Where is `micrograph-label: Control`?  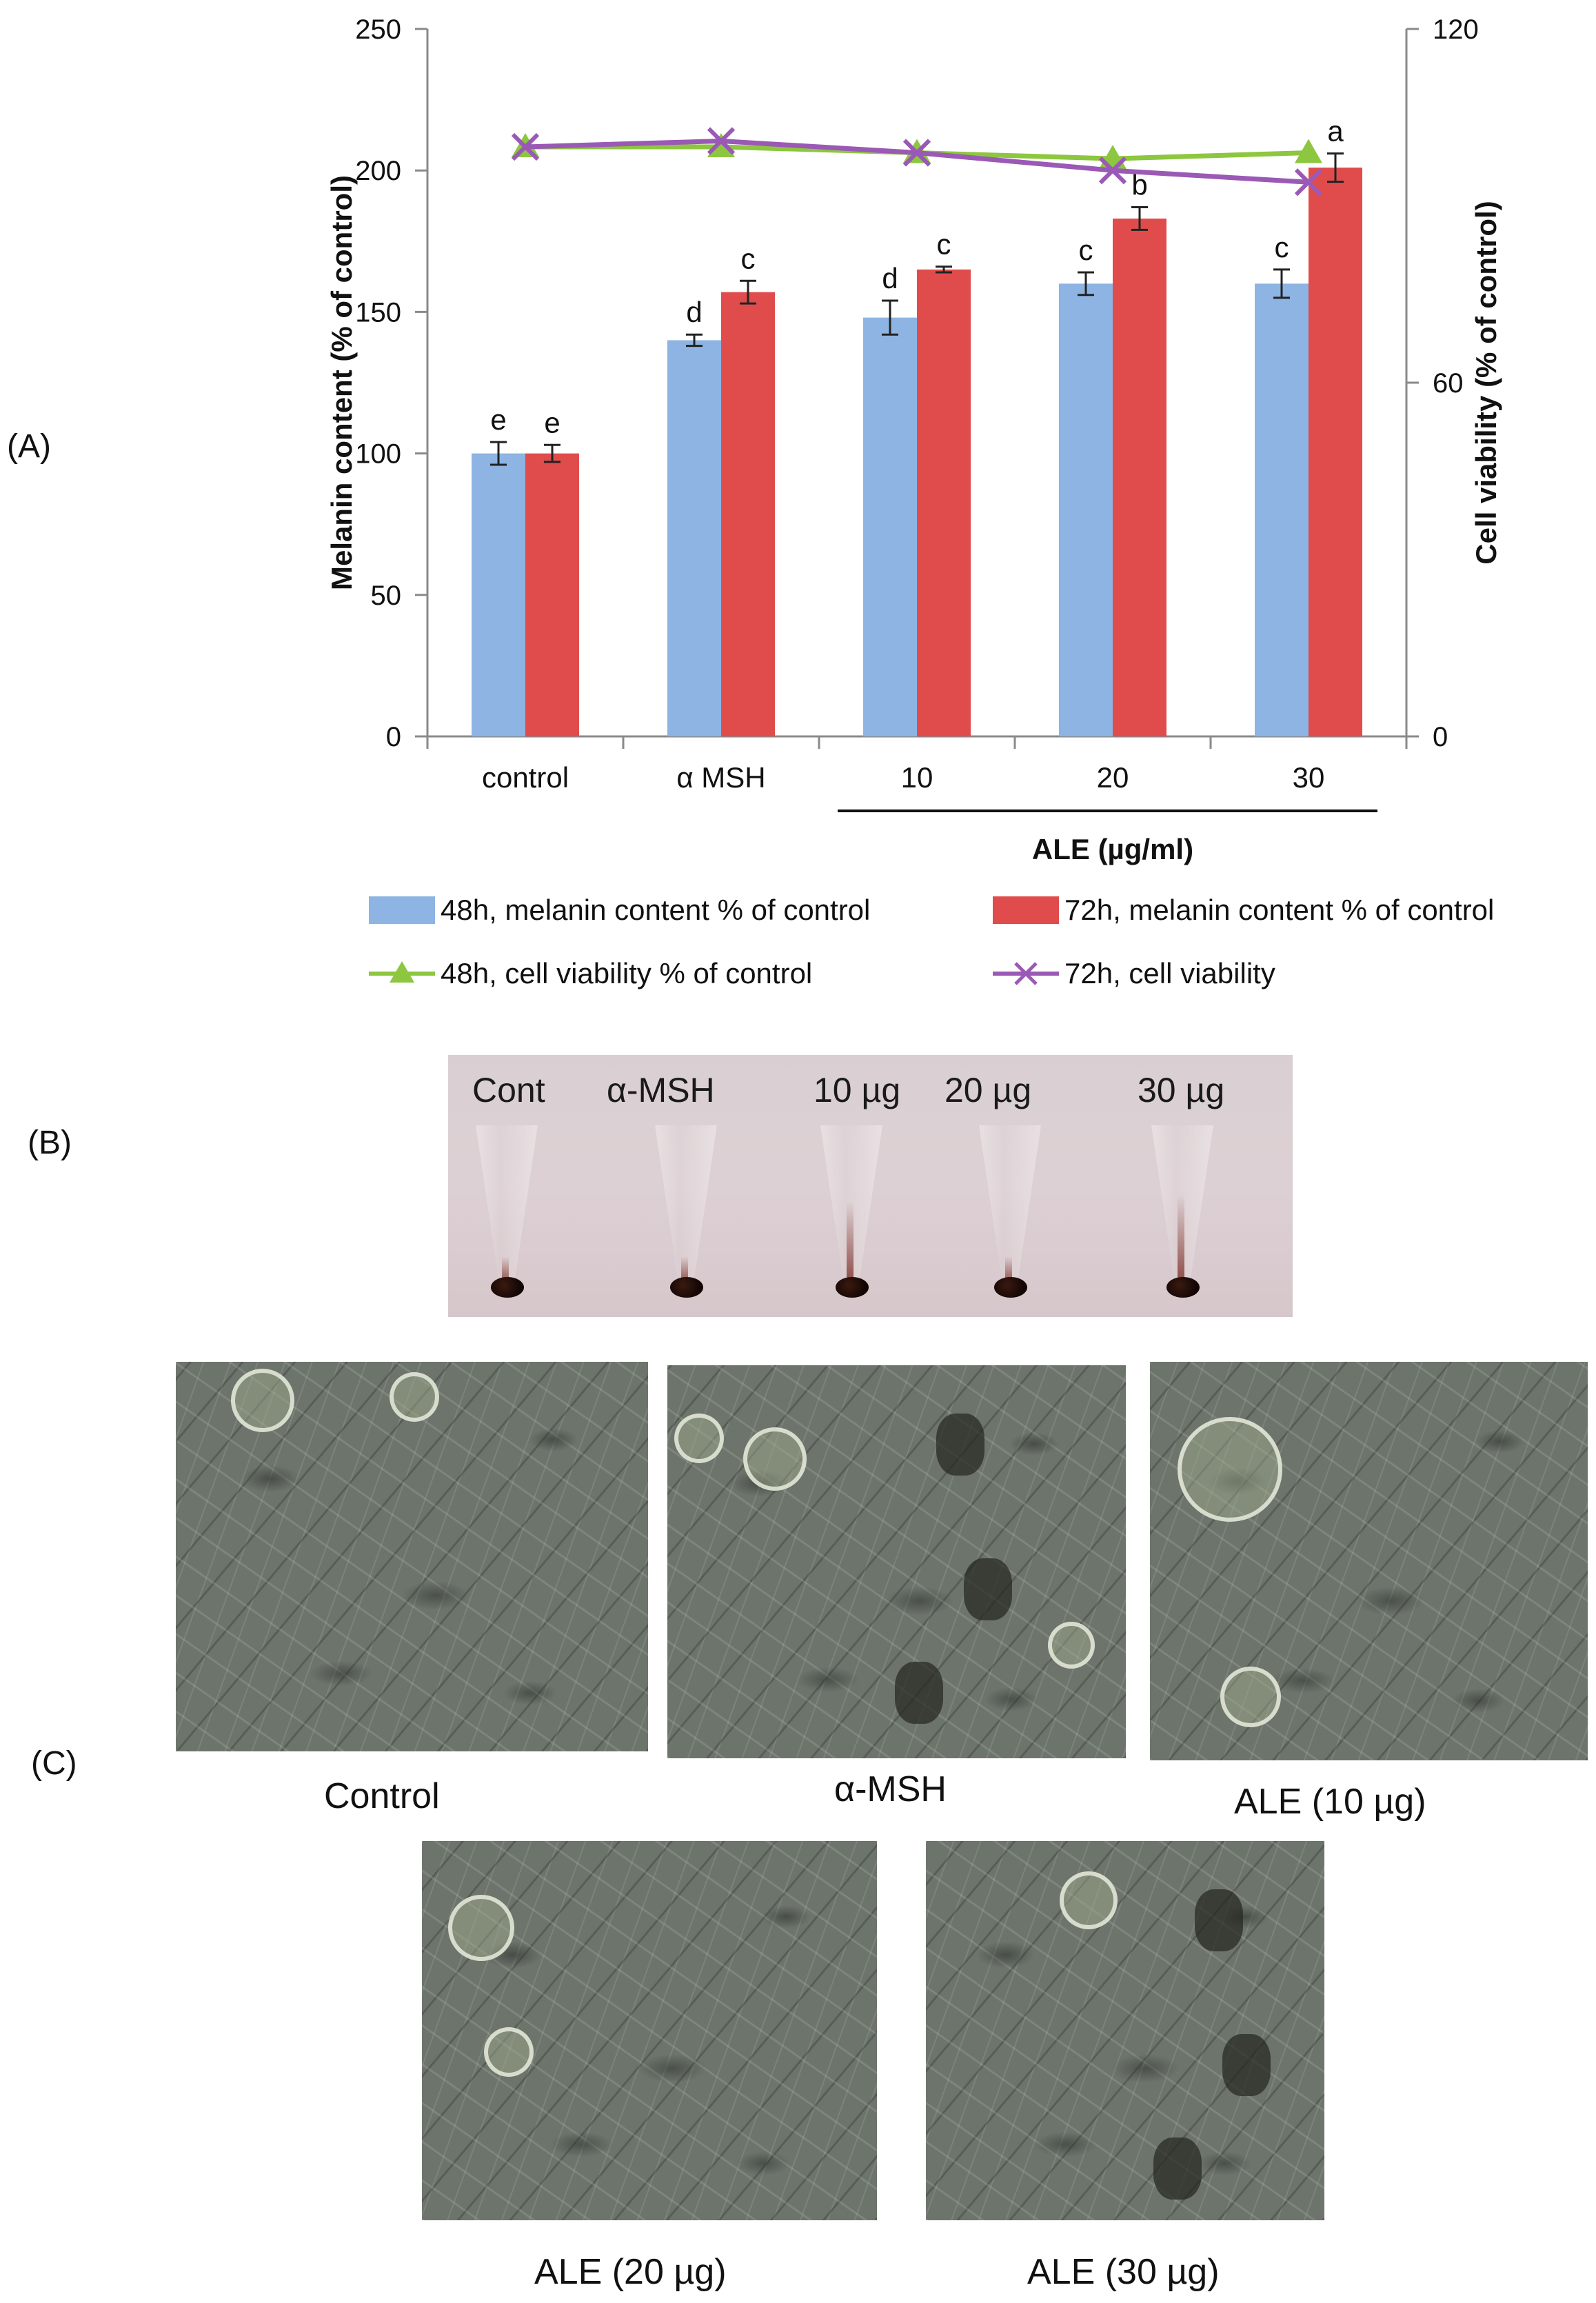 micrograph-label: Control is located at coordinates (382, 1796).